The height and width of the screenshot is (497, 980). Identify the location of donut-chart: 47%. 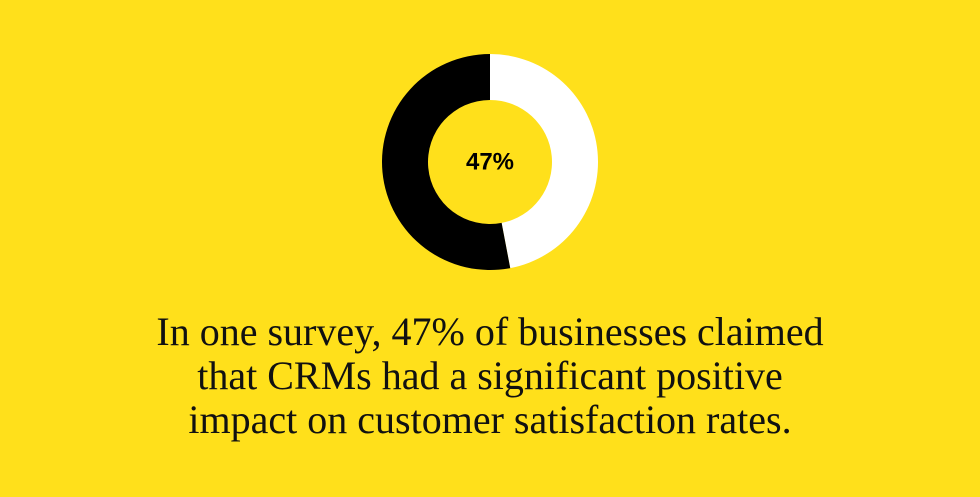
(490, 162).